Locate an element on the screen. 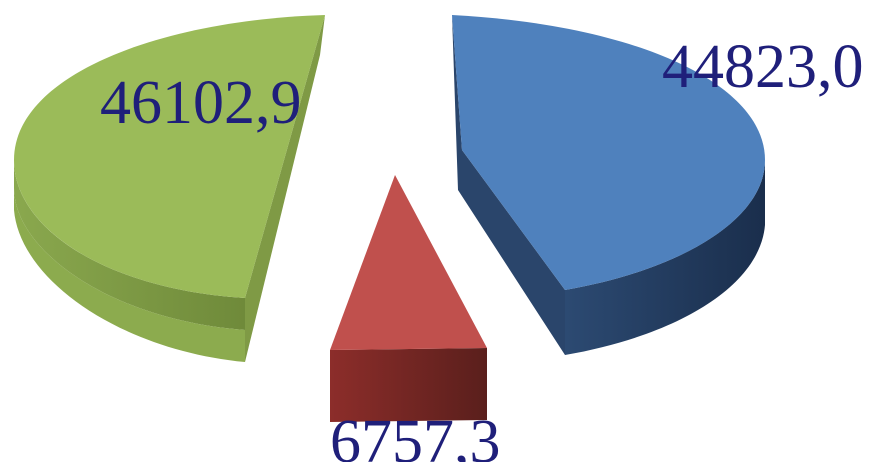  pie-slice-red-side is located at coordinates (408, 385).